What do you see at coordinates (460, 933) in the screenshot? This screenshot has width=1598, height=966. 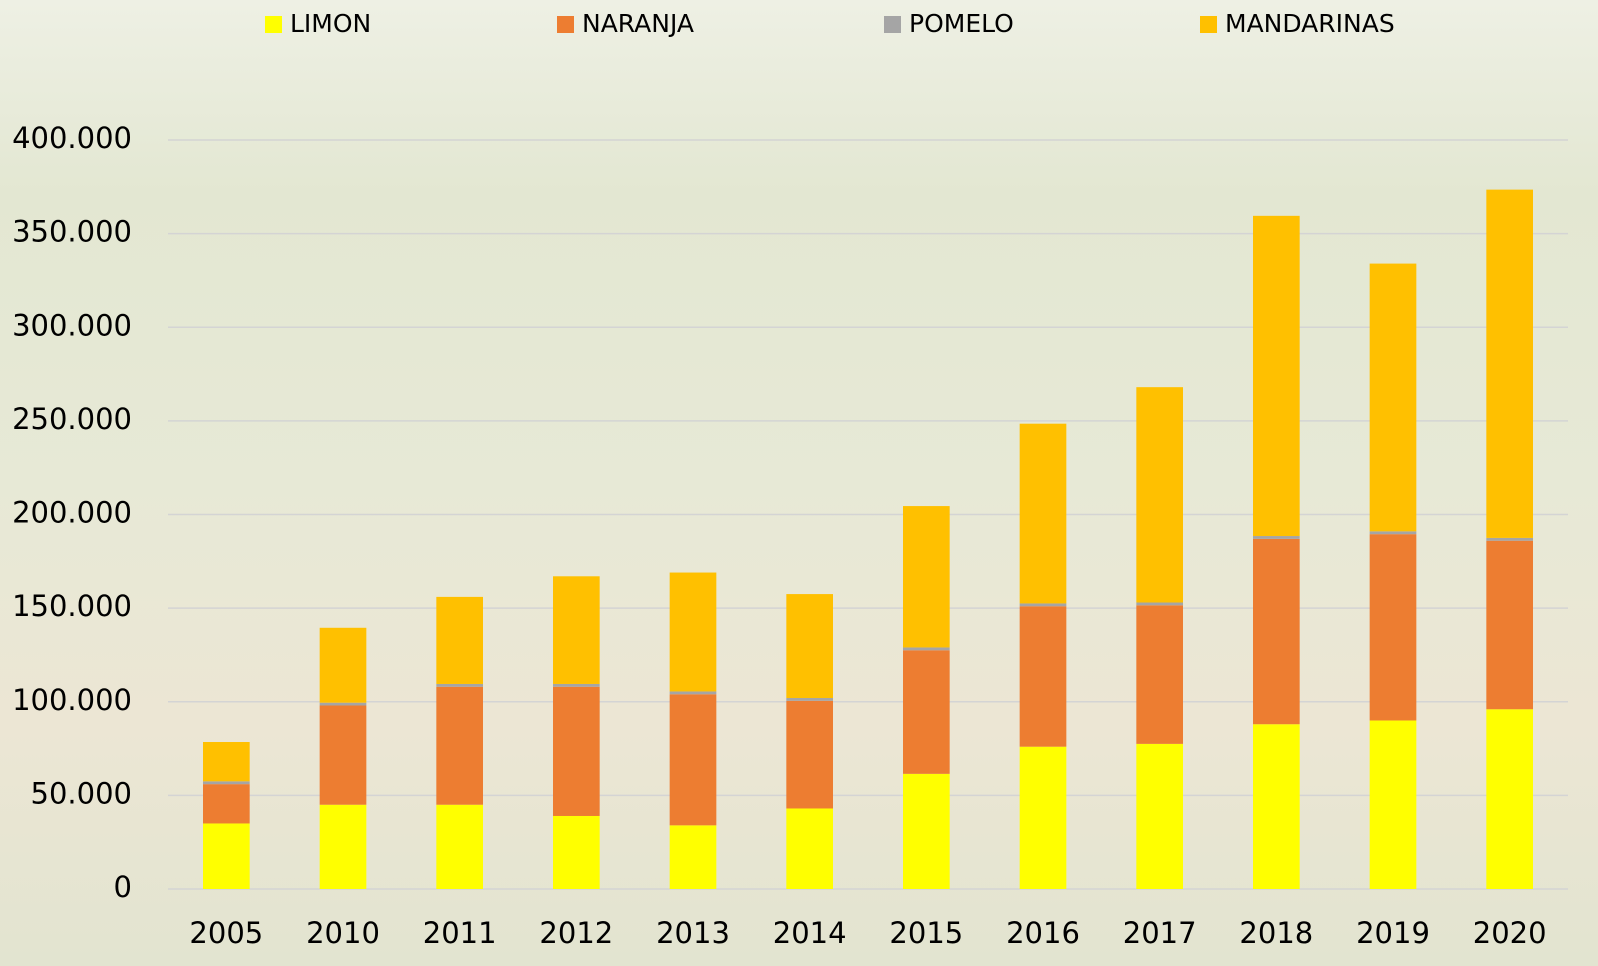 I see `x-tick-label: 2011` at bounding box center [460, 933].